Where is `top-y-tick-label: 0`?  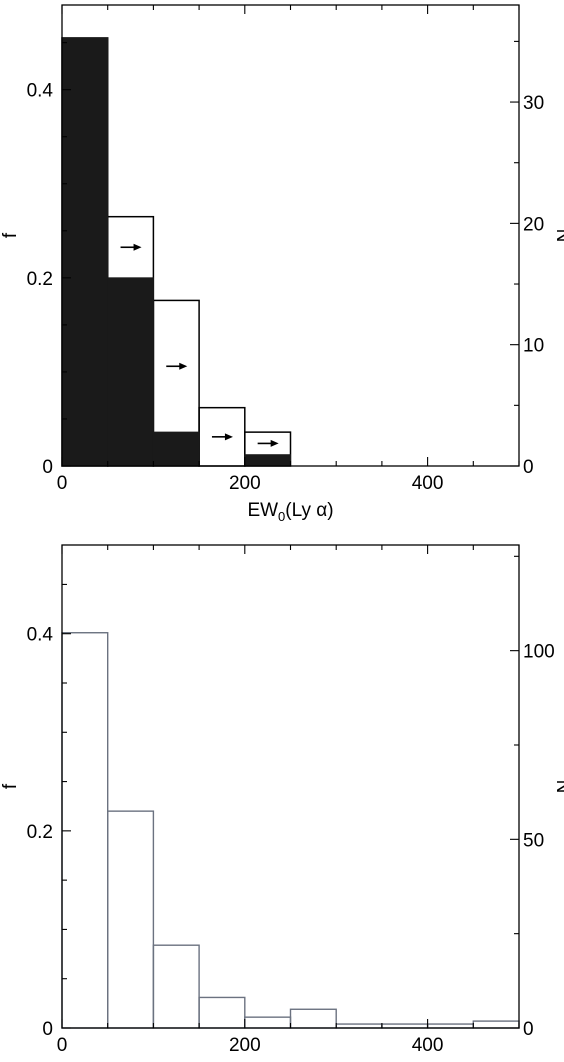 top-y-tick-label: 0 is located at coordinates (47, 467).